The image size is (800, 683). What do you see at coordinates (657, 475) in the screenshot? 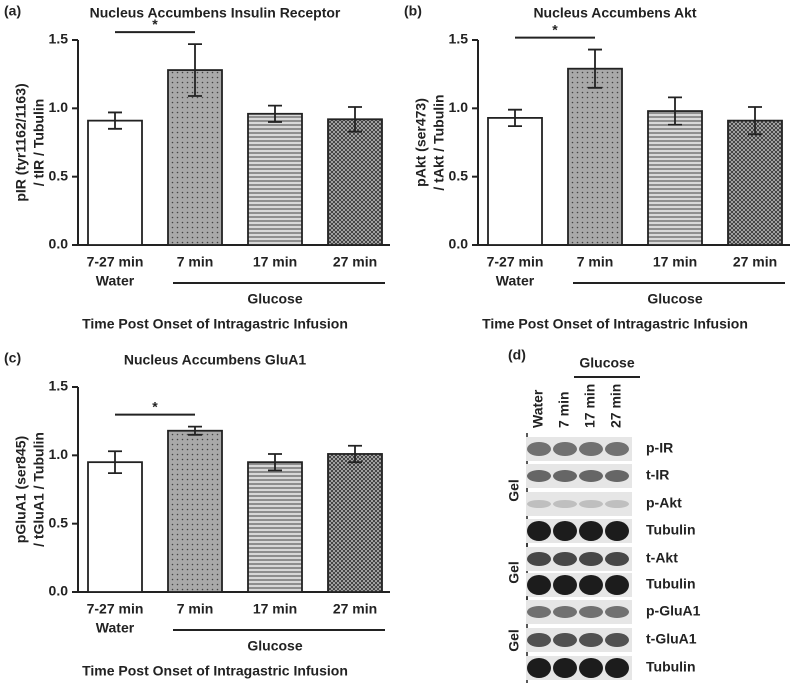
I see `row-label: t-IR` at bounding box center [657, 475].